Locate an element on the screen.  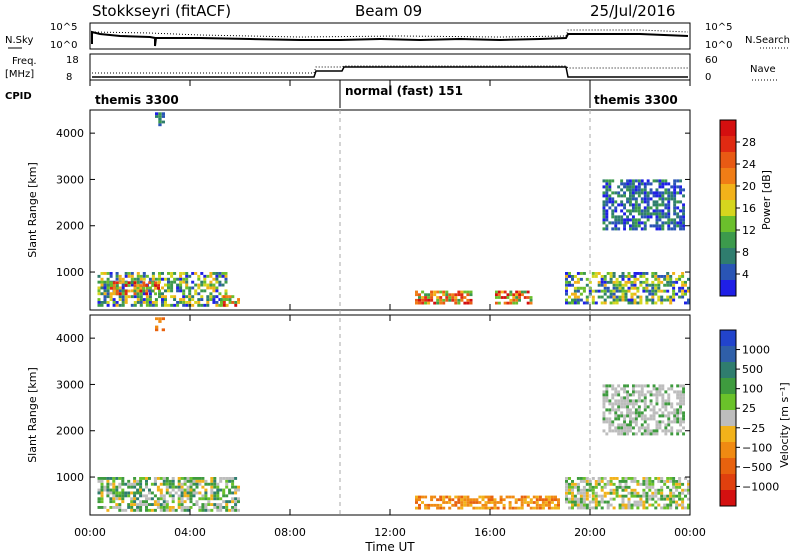
x-tick-label: 16:00 is located at coordinates (490, 532).